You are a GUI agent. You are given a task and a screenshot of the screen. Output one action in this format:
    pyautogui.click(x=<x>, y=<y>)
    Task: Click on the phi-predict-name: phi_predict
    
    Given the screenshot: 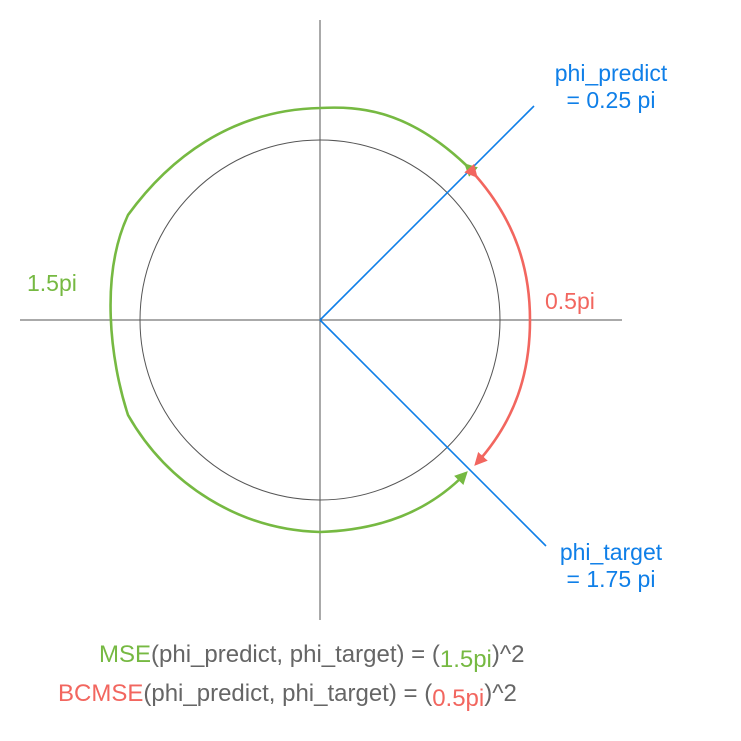 What is the action you would take?
    pyautogui.click(x=611, y=73)
    